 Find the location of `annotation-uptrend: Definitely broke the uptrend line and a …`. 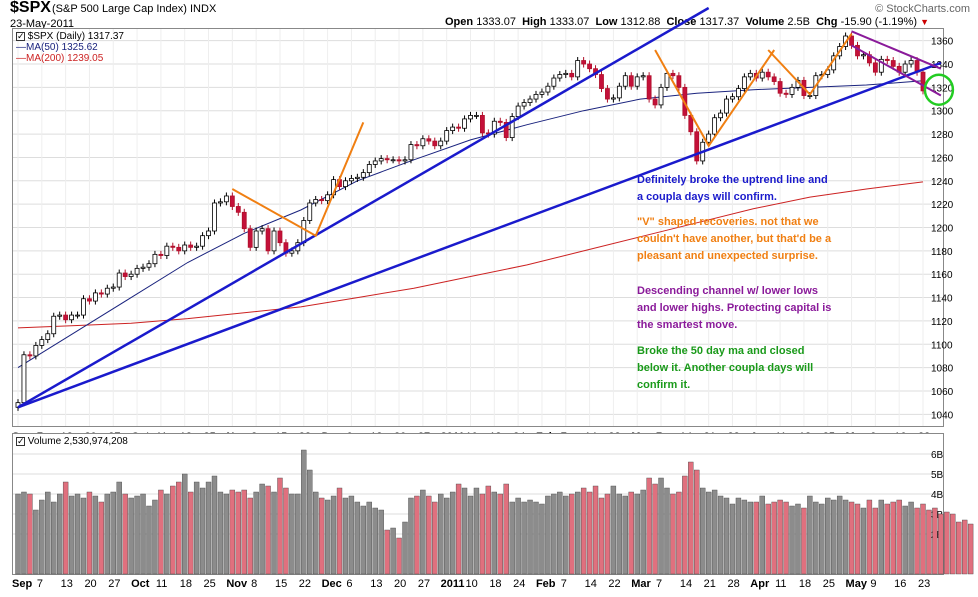

annotation-uptrend: Definitely broke the uptrend line and a … is located at coordinates (732, 188).